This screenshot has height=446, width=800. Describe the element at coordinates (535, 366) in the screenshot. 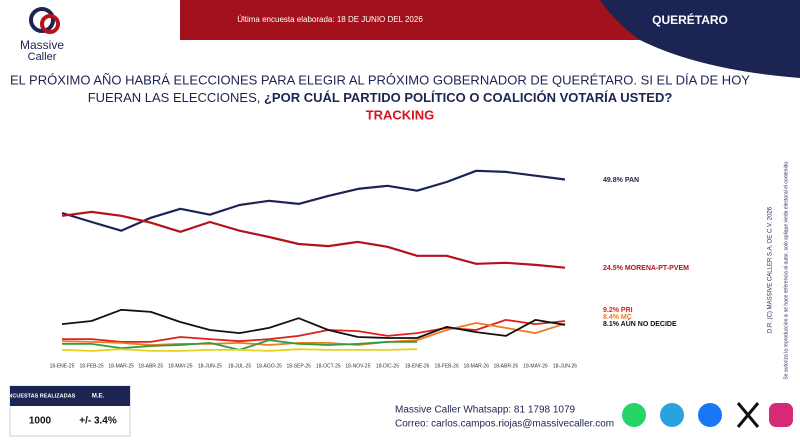

I see `x-tick-label: 18-MAY-26` at that location.